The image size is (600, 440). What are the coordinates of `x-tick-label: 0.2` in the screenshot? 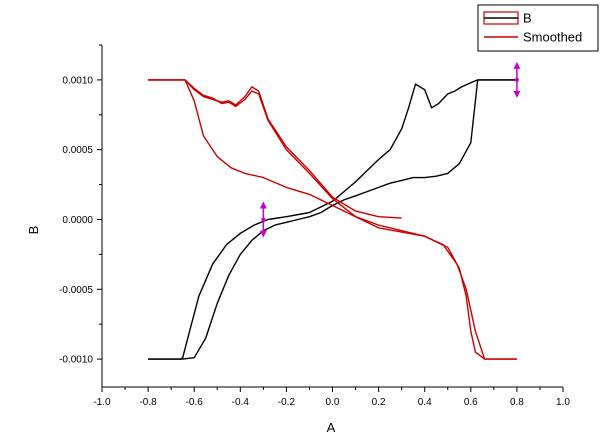 It's located at (379, 402).